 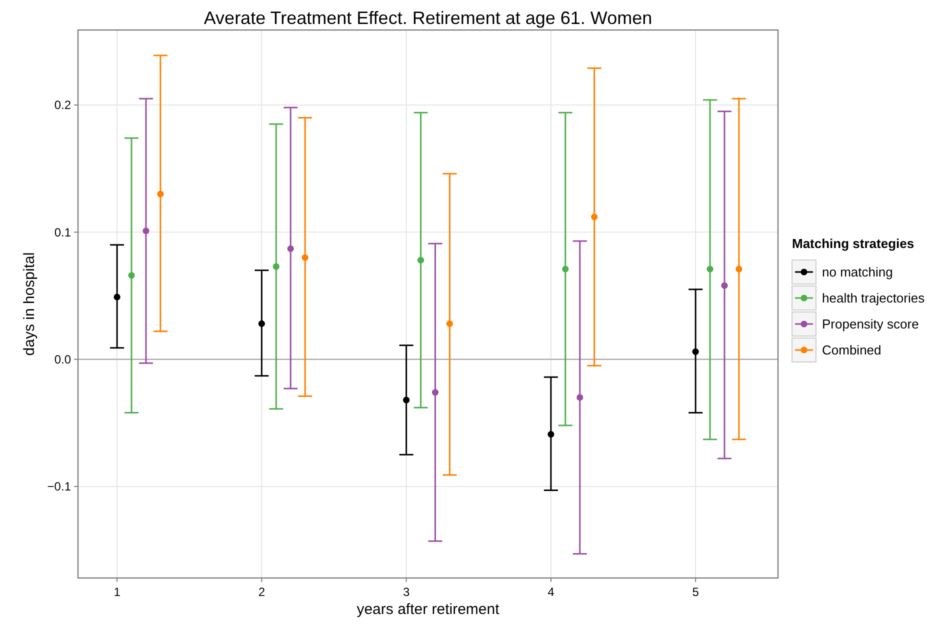 What do you see at coordinates (59, 487) in the screenshot?
I see `y-tick-label: −0.1` at bounding box center [59, 487].